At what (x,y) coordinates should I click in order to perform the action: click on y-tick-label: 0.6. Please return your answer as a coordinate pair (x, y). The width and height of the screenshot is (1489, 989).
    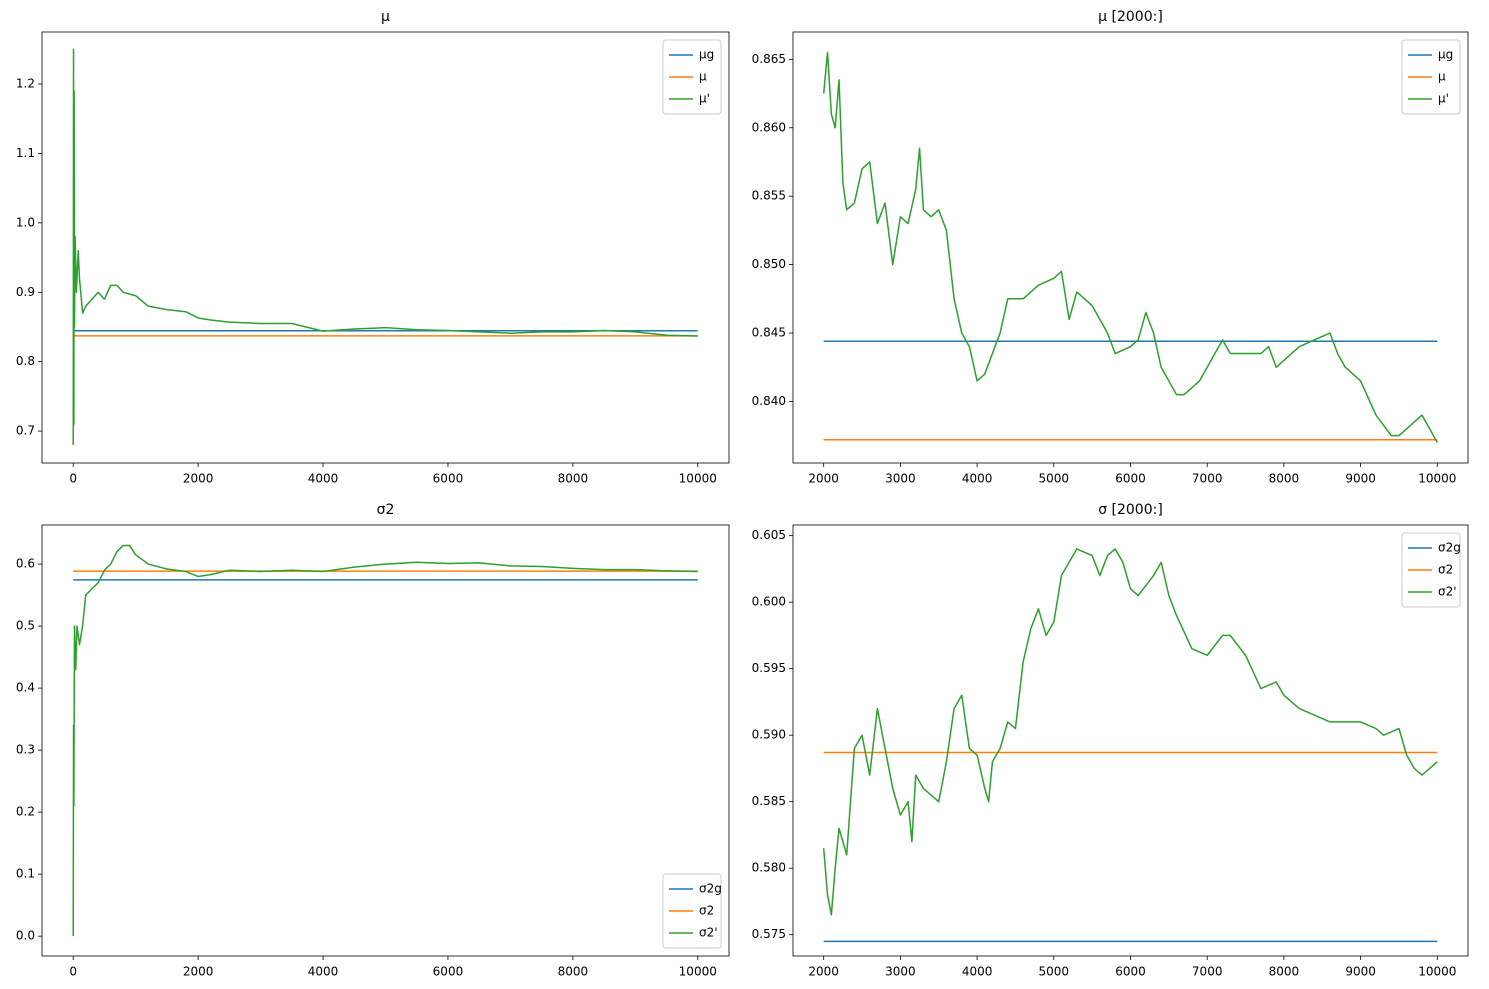
    Looking at the image, I should click on (25, 564).